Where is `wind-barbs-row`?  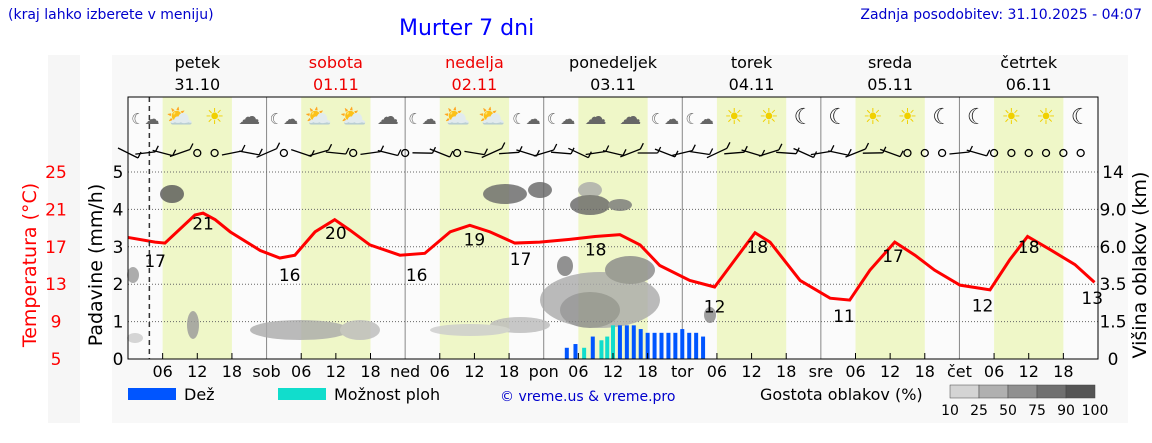 wind-barbs-row is located at coordinates (601, 150).